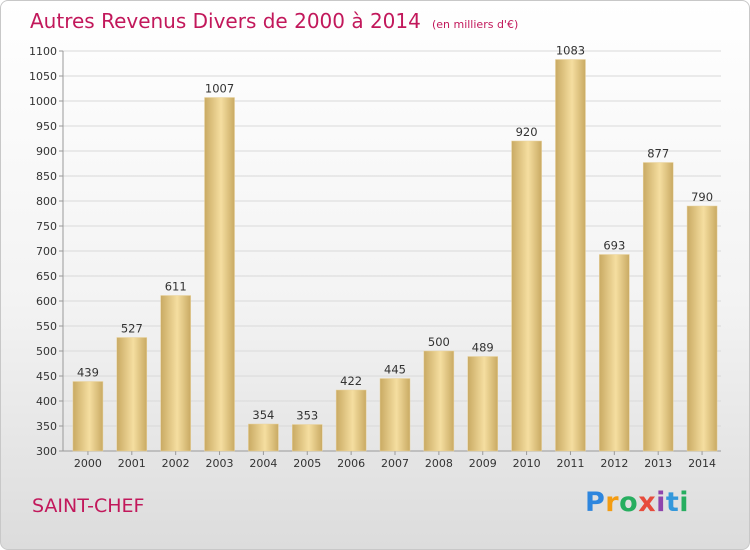 The height and width of the screenshot is (550, 750). Describe the element at coordinates (658, 154) in the screenshot. I see `value-label: 877` at that location.